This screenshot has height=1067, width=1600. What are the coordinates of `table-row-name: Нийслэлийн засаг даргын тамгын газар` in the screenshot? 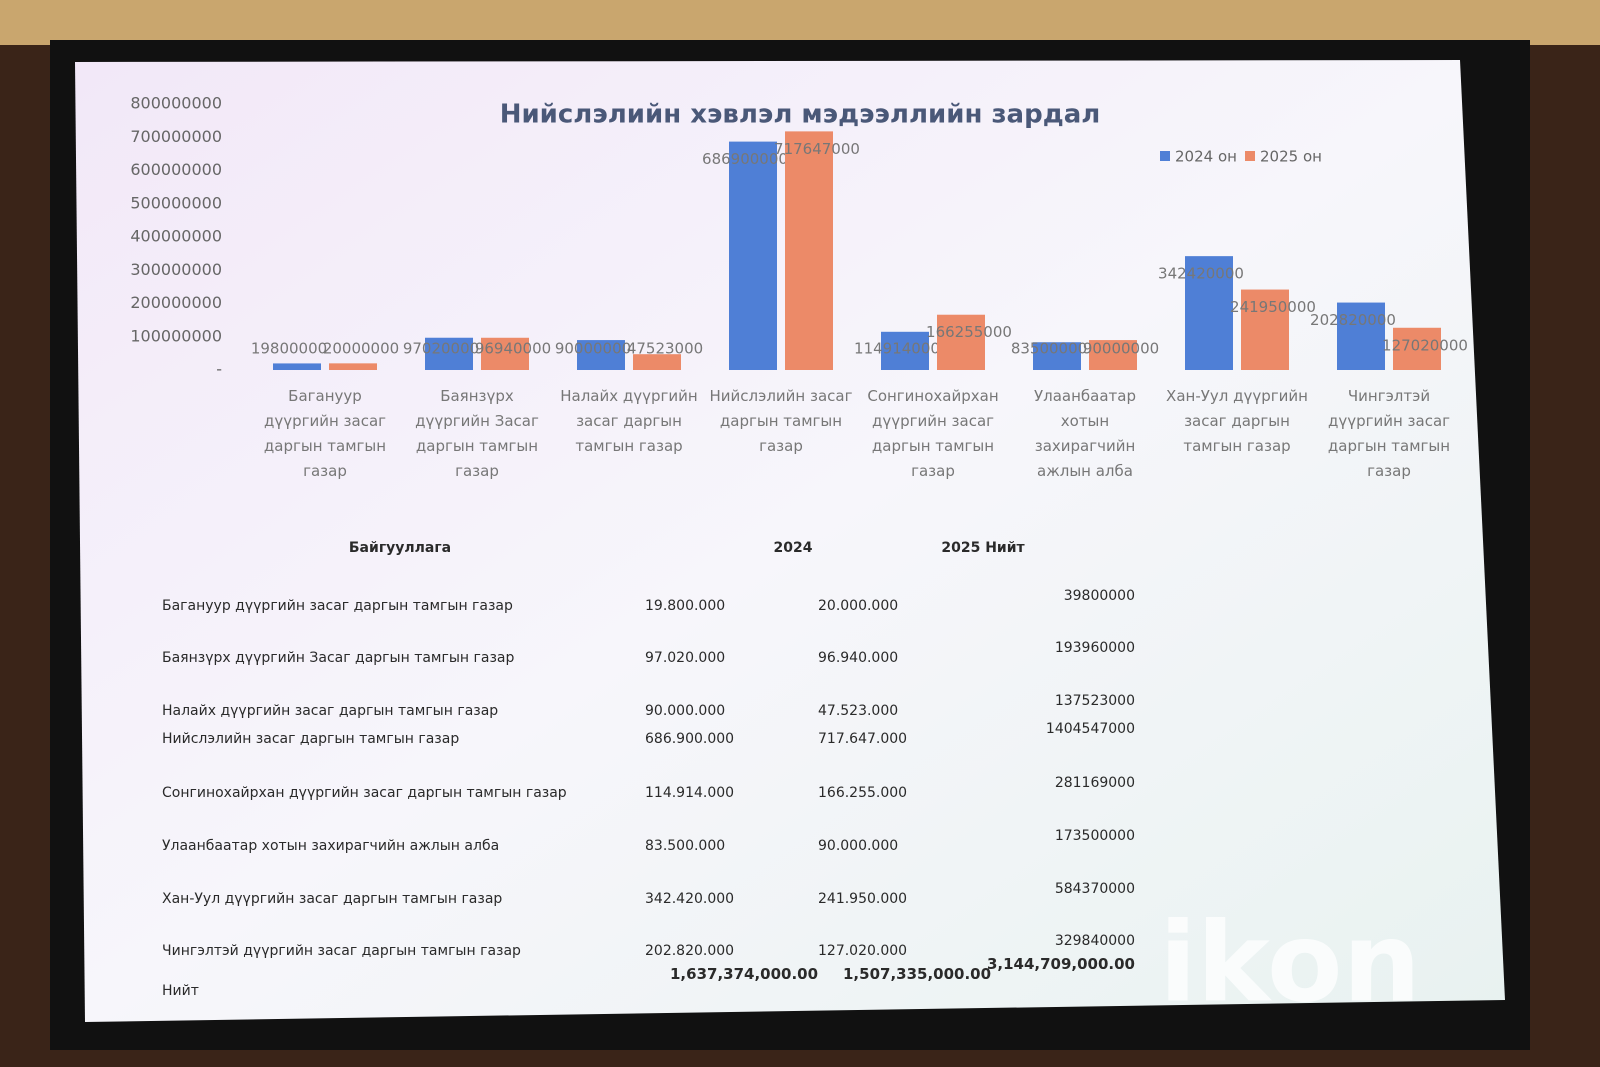 It's located at (311, 739).